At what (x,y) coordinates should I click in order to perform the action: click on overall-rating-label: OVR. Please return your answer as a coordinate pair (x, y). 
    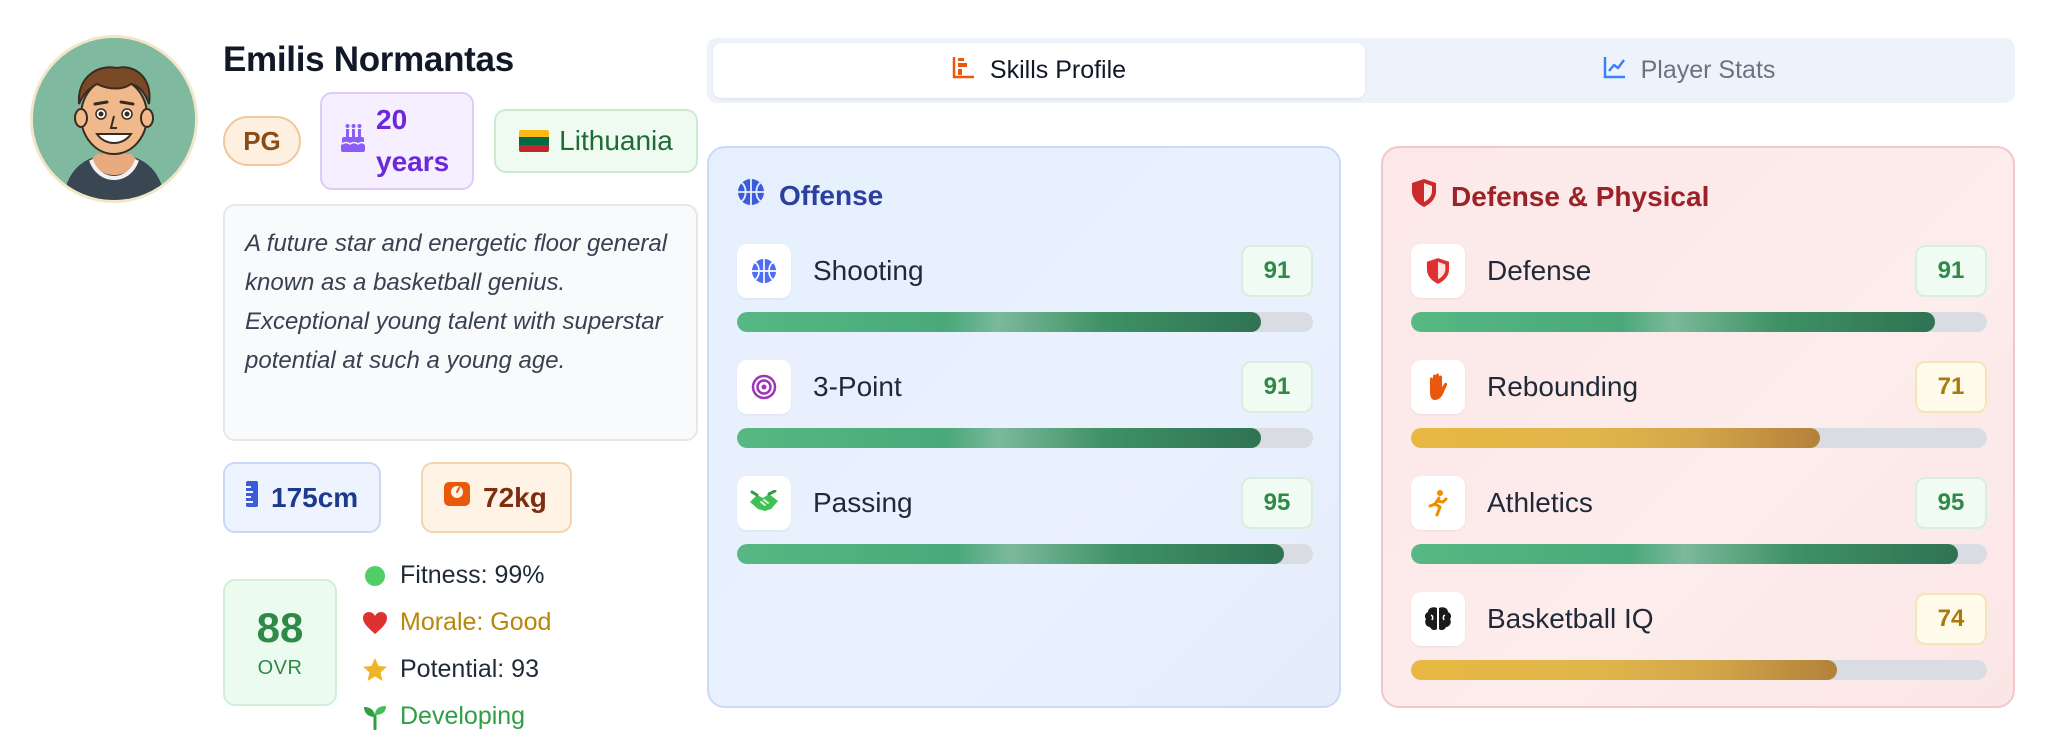
    Looking at the image, I should click on (280, 668).